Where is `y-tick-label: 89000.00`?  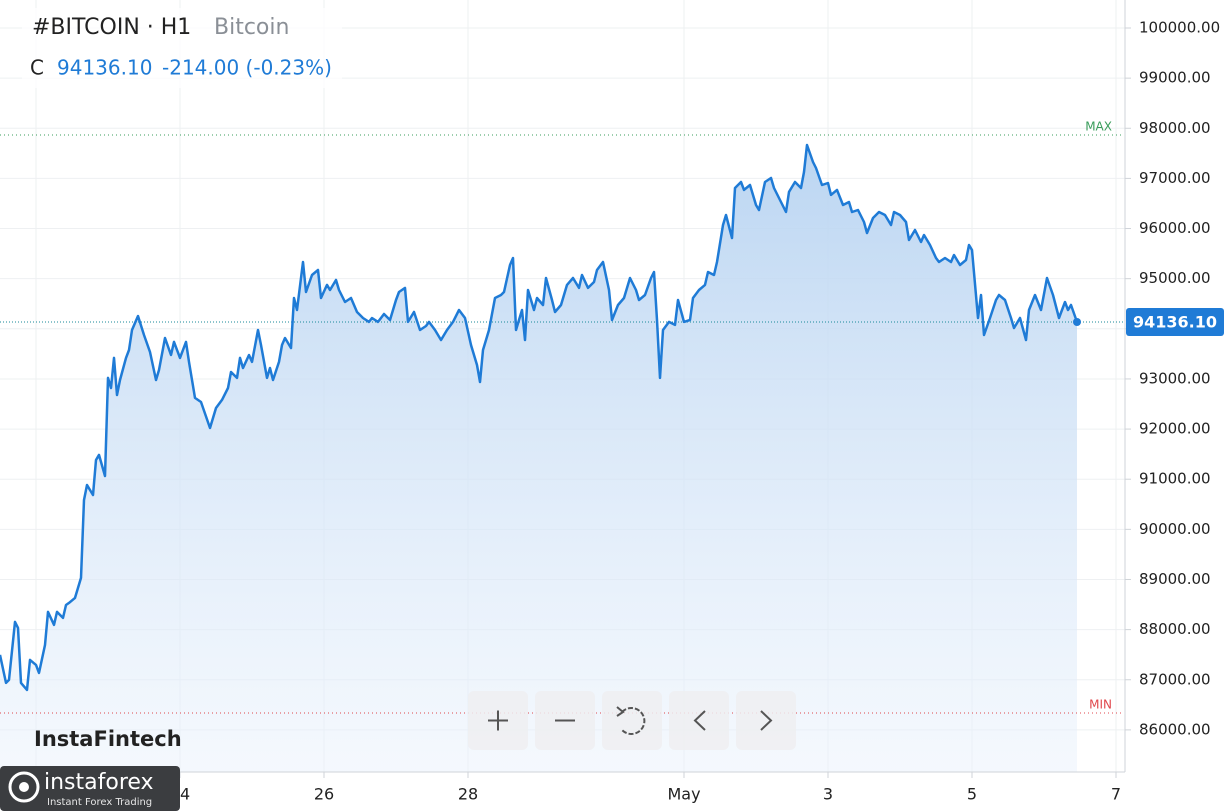
y-tick-label: 89000.00 is located at coordinates (1175, 579).